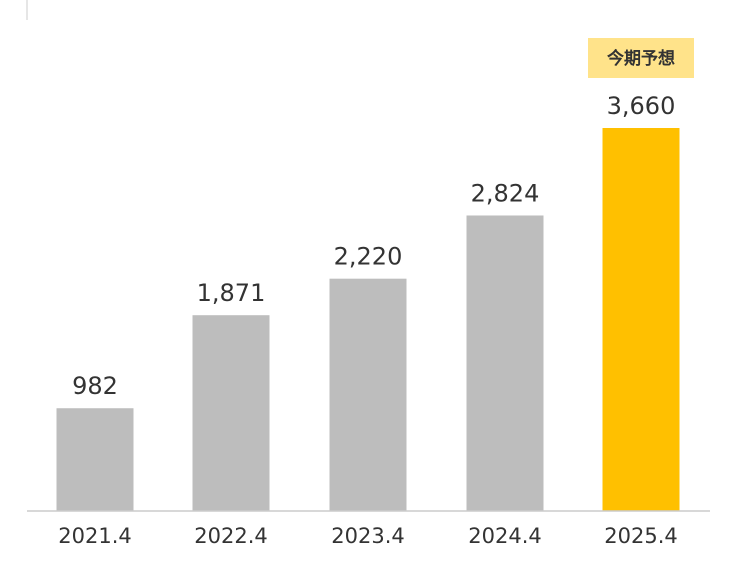 Image resolution: width=735 pixels, height=564 pixels. I want to click on x-tick-label: 2023.4, so click(367, 536).